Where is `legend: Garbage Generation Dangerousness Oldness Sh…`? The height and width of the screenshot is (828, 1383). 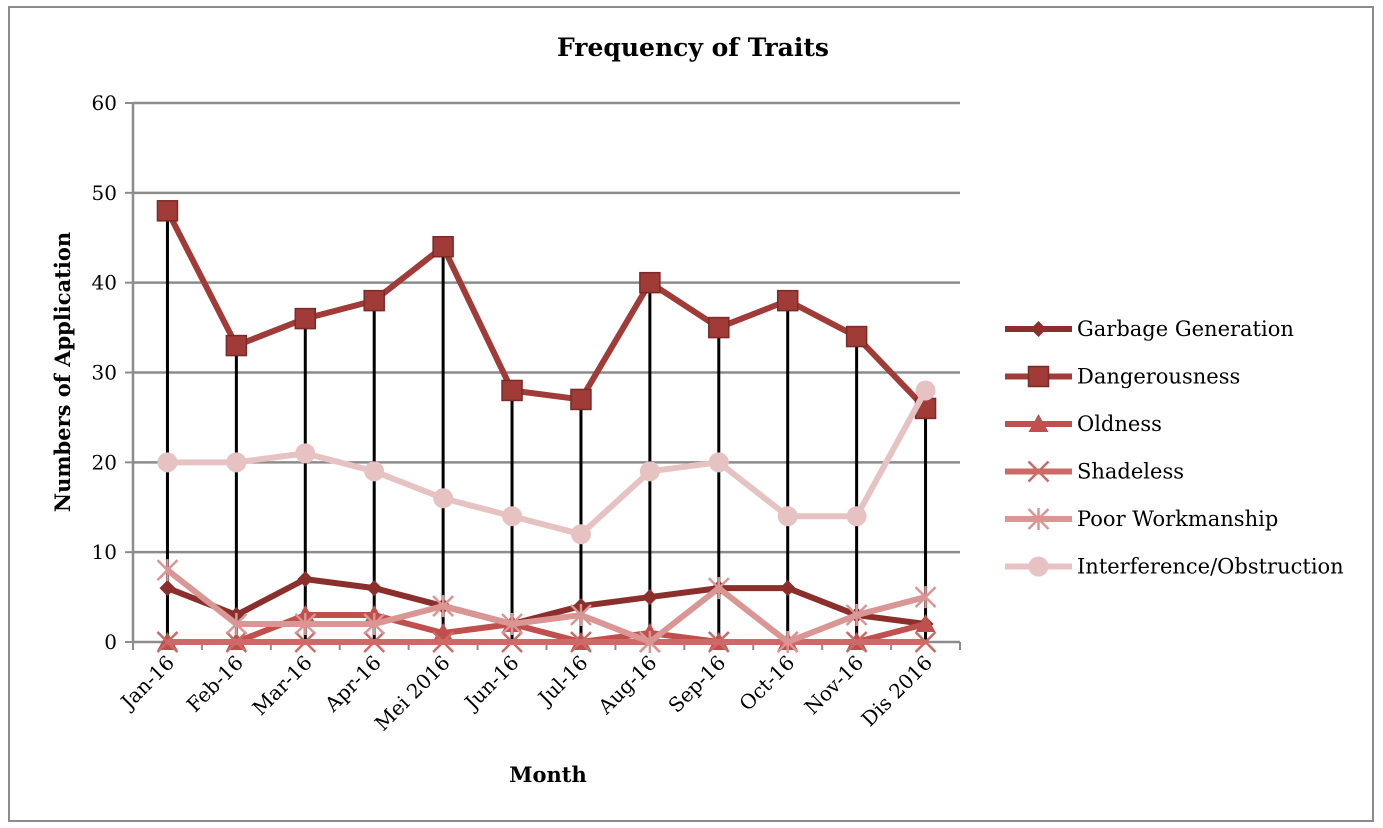 legend: Garbage Generation Dangerousness Oldness Sh… is located at coordinates (1174, 448).